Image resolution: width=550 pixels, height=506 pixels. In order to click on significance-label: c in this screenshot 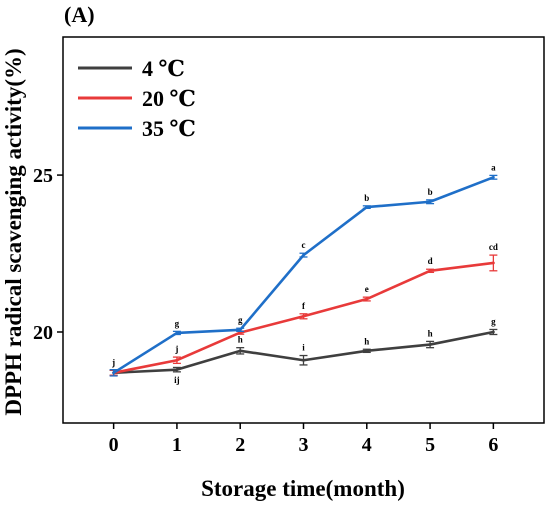, I will do `click(304, 245)`.